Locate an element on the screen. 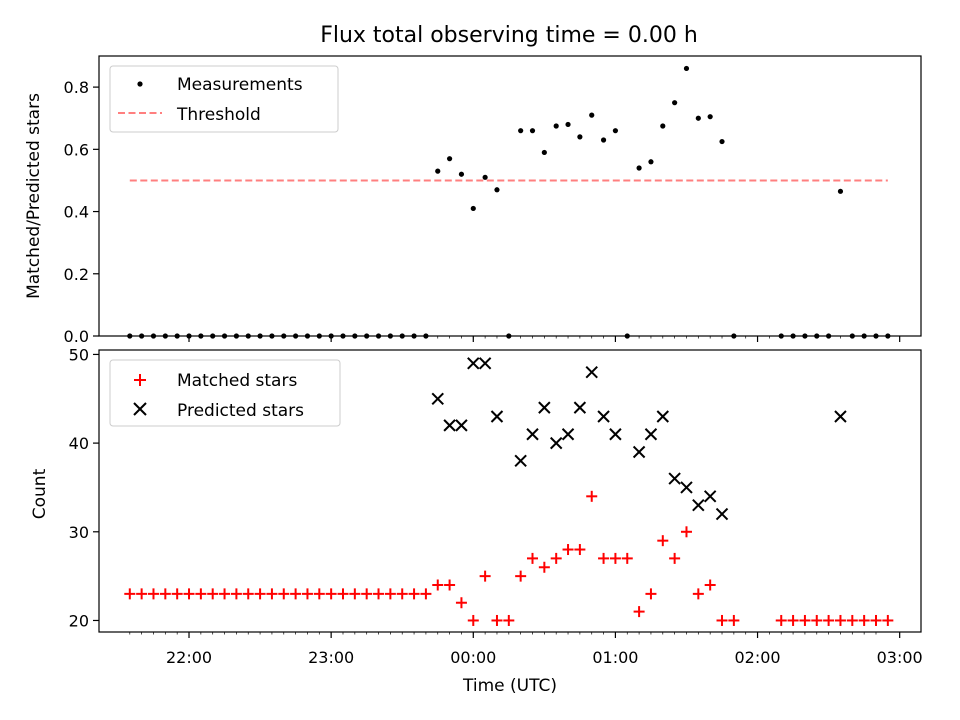  x-tick-label: 00:00 is located at coordinates (473, 657).